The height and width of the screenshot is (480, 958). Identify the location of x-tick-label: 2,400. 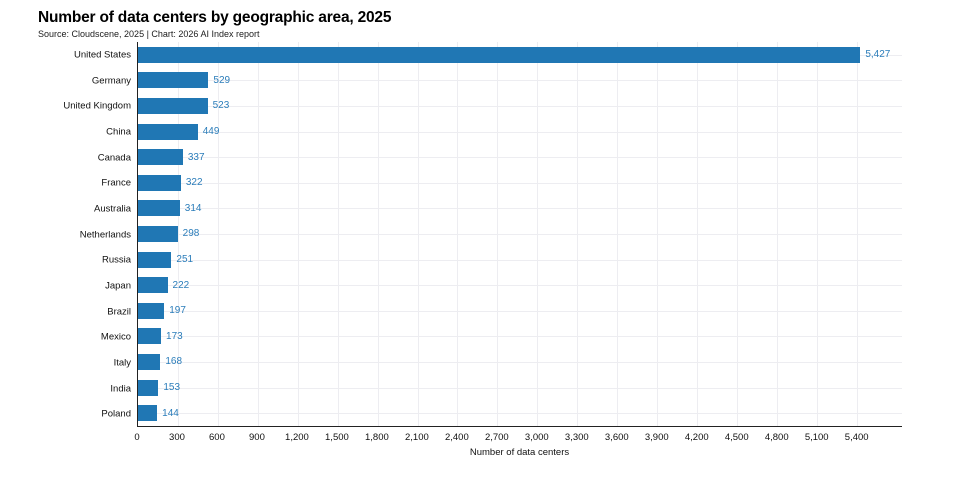
(456, 437).